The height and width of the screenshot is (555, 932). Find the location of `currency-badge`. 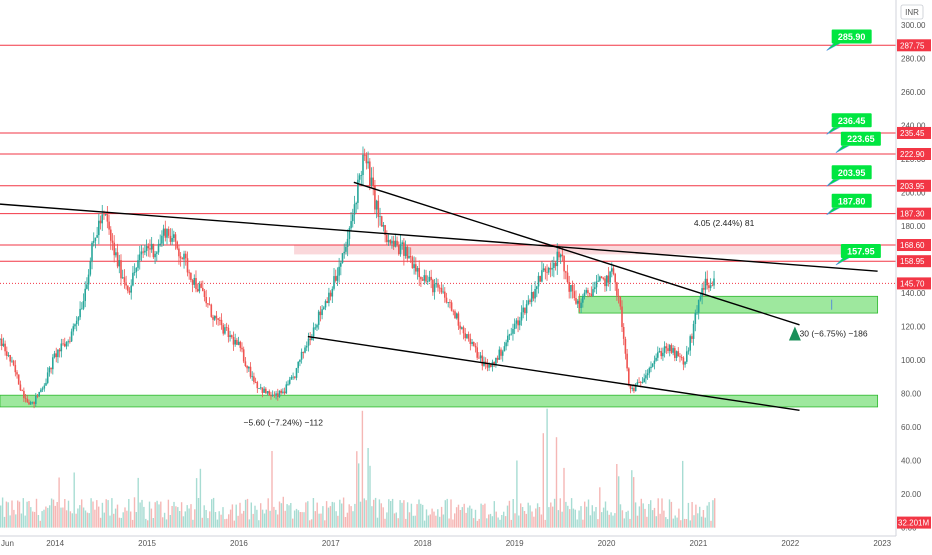

currency-badge is located at coordinates (912, 12).